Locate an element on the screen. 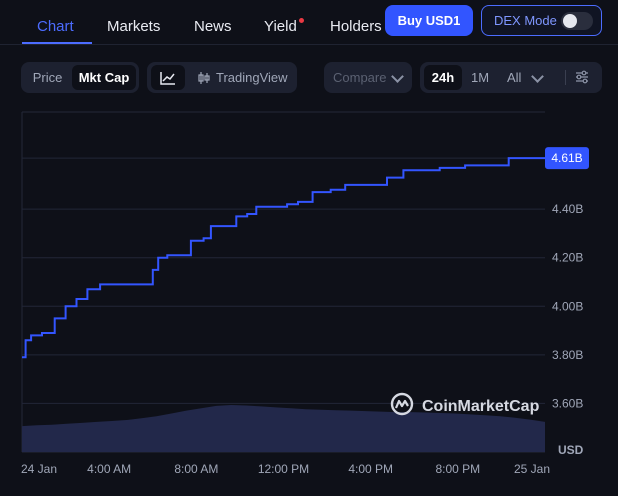  current-value-marker: 4.61B is located at coordinates (567, 158).